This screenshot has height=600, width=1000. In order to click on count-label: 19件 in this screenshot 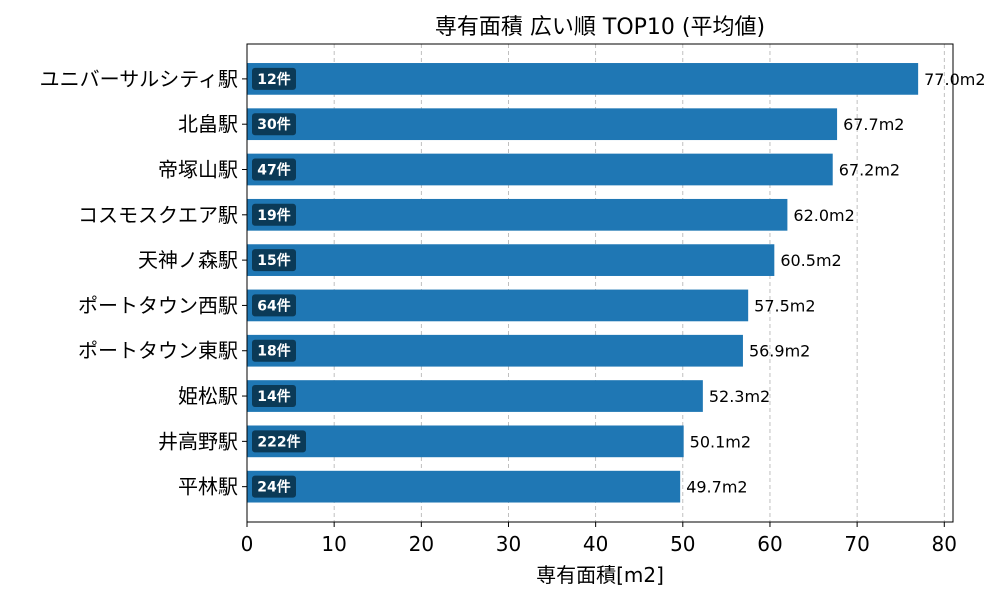, I will do `click(273, 215)`.